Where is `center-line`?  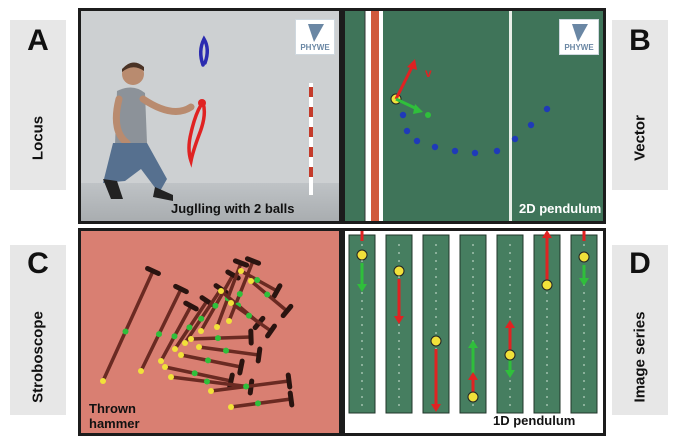
center-line is located at coordinates (510, 116).